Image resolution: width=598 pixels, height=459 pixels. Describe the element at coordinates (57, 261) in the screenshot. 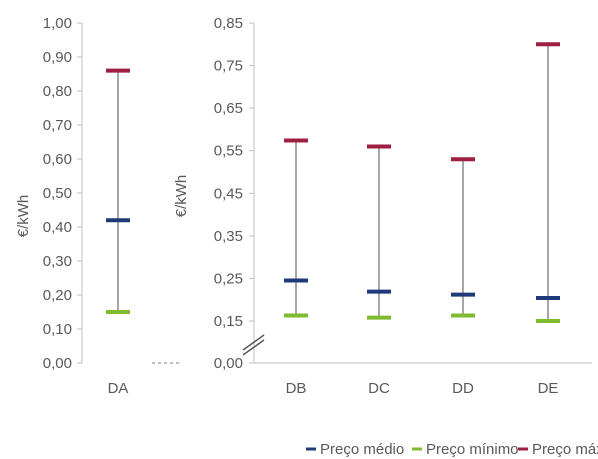

I see `y-tick-label: 0,30` at that location.